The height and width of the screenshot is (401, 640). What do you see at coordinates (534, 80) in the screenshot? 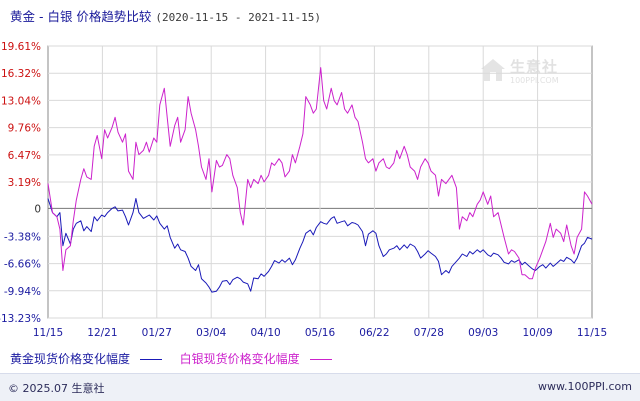
I see `watermark-url: 100PPI.COM` at bounding box center [534, 80].